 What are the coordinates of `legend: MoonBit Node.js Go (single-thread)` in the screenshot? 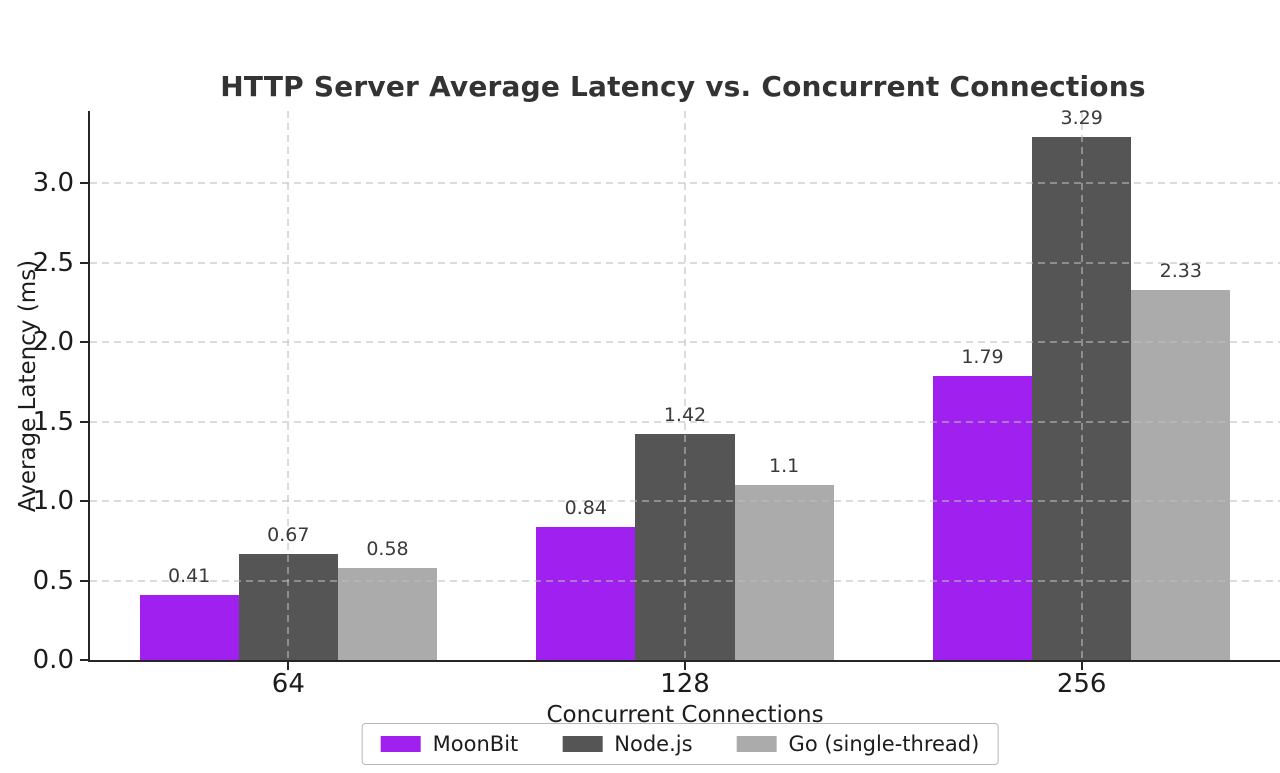 It's located at (680, 744).